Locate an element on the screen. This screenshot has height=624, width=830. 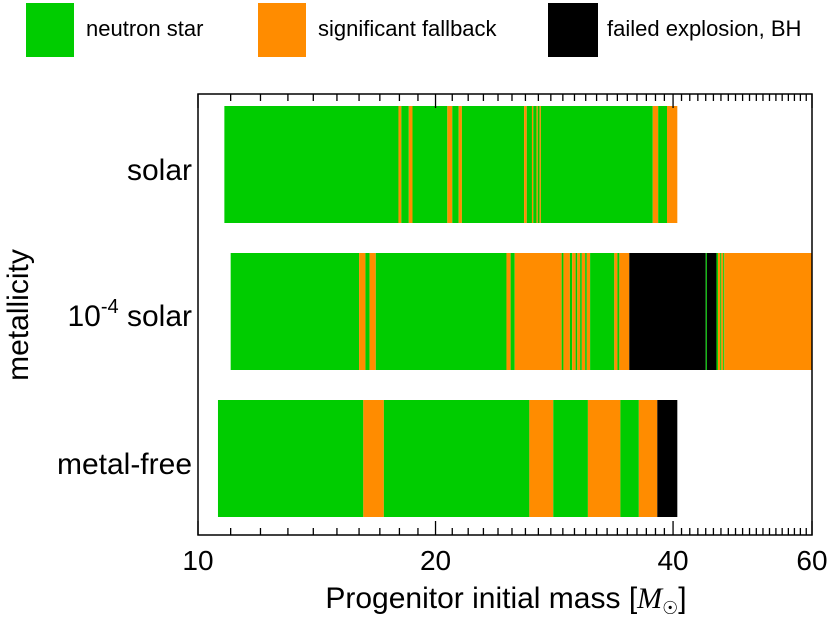
y-axis-title: metallicity is located at coordinates (18, 315).